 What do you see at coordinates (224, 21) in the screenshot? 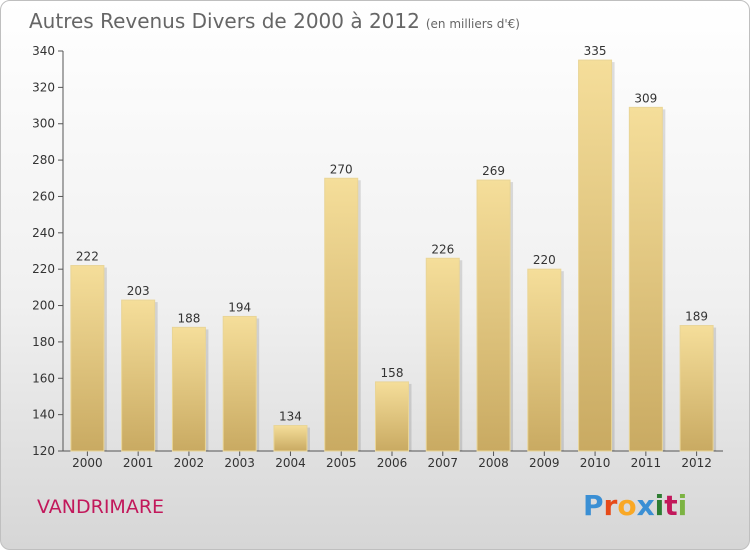
I see `chart-title-text: Autres Revenus Divers de 2000 à 2012` at bounding box center [224, 21].